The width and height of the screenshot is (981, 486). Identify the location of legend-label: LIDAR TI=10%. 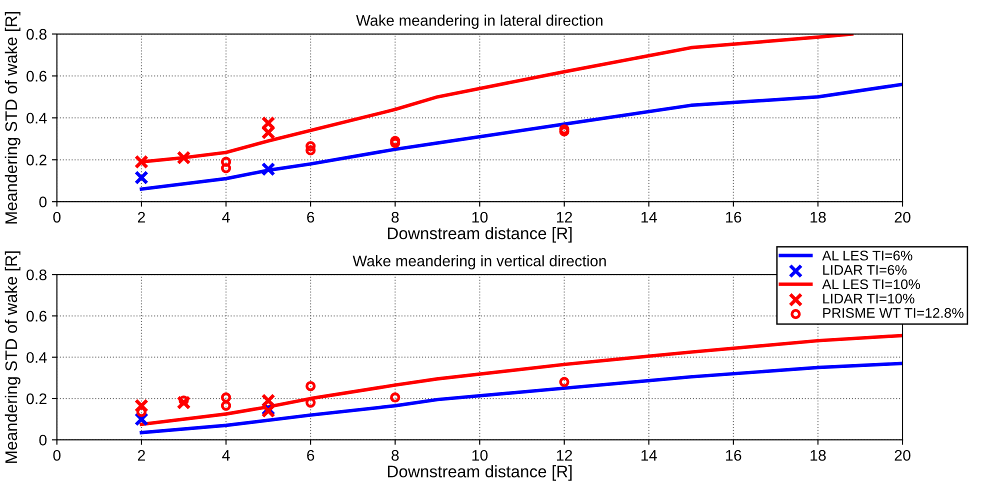
(868, 299).